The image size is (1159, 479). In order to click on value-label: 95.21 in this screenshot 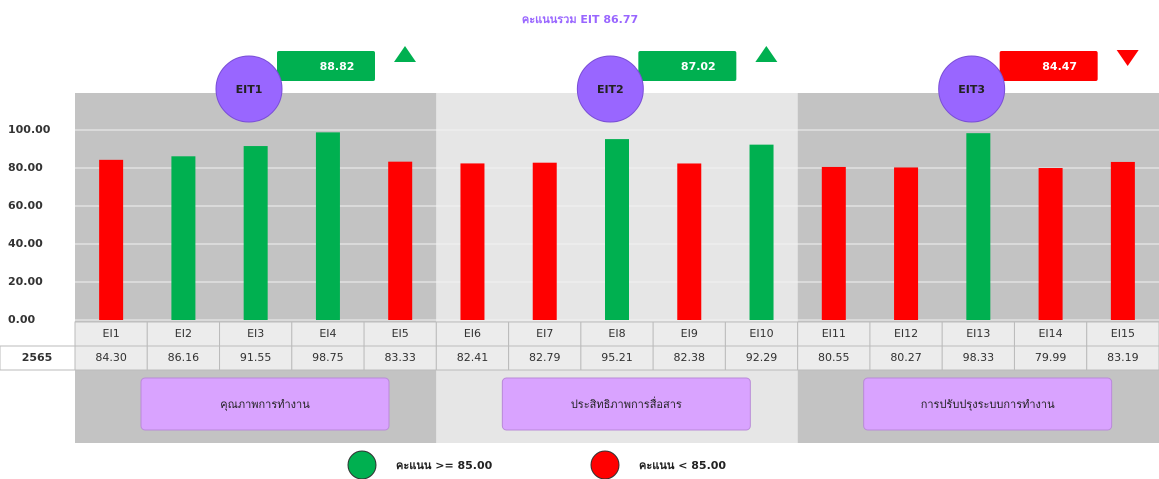, I will do `click(617, 357)`.